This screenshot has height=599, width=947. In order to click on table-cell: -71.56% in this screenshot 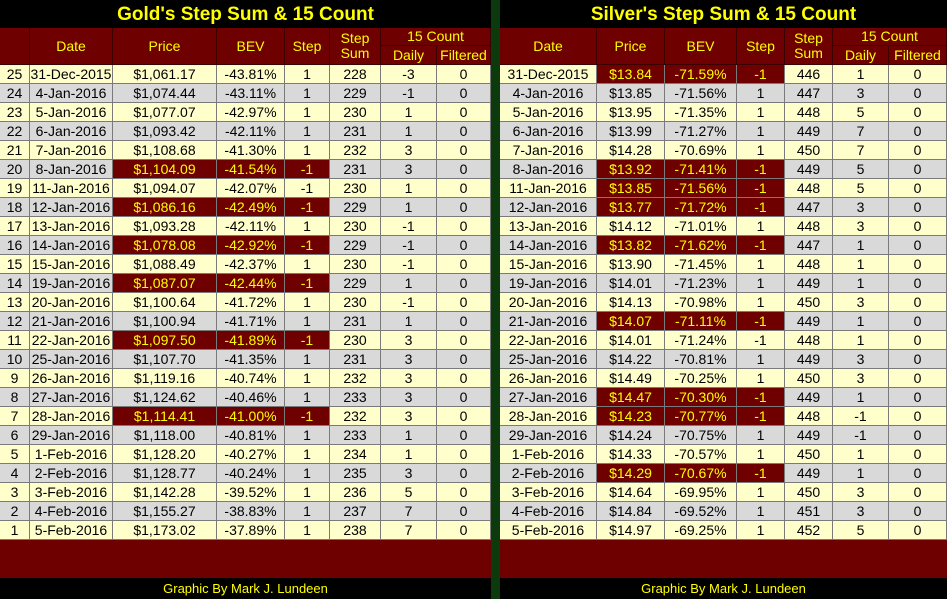, I will do `click(701, 93)`.